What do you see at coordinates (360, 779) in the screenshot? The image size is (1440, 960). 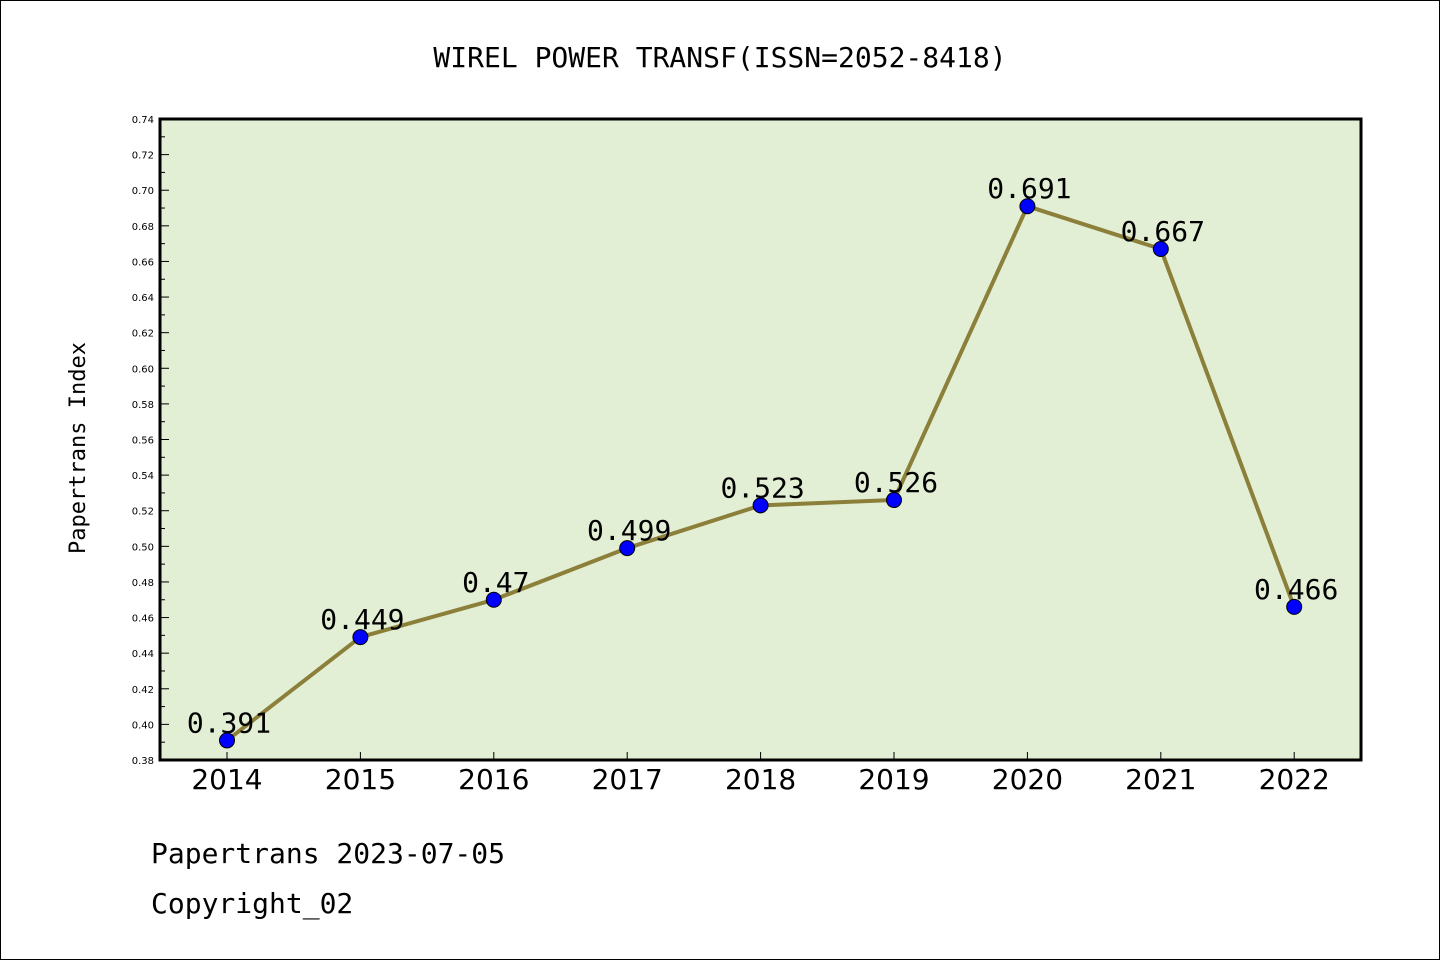 I see `x-tick-label: 2015` at bounding box center [360, 779].